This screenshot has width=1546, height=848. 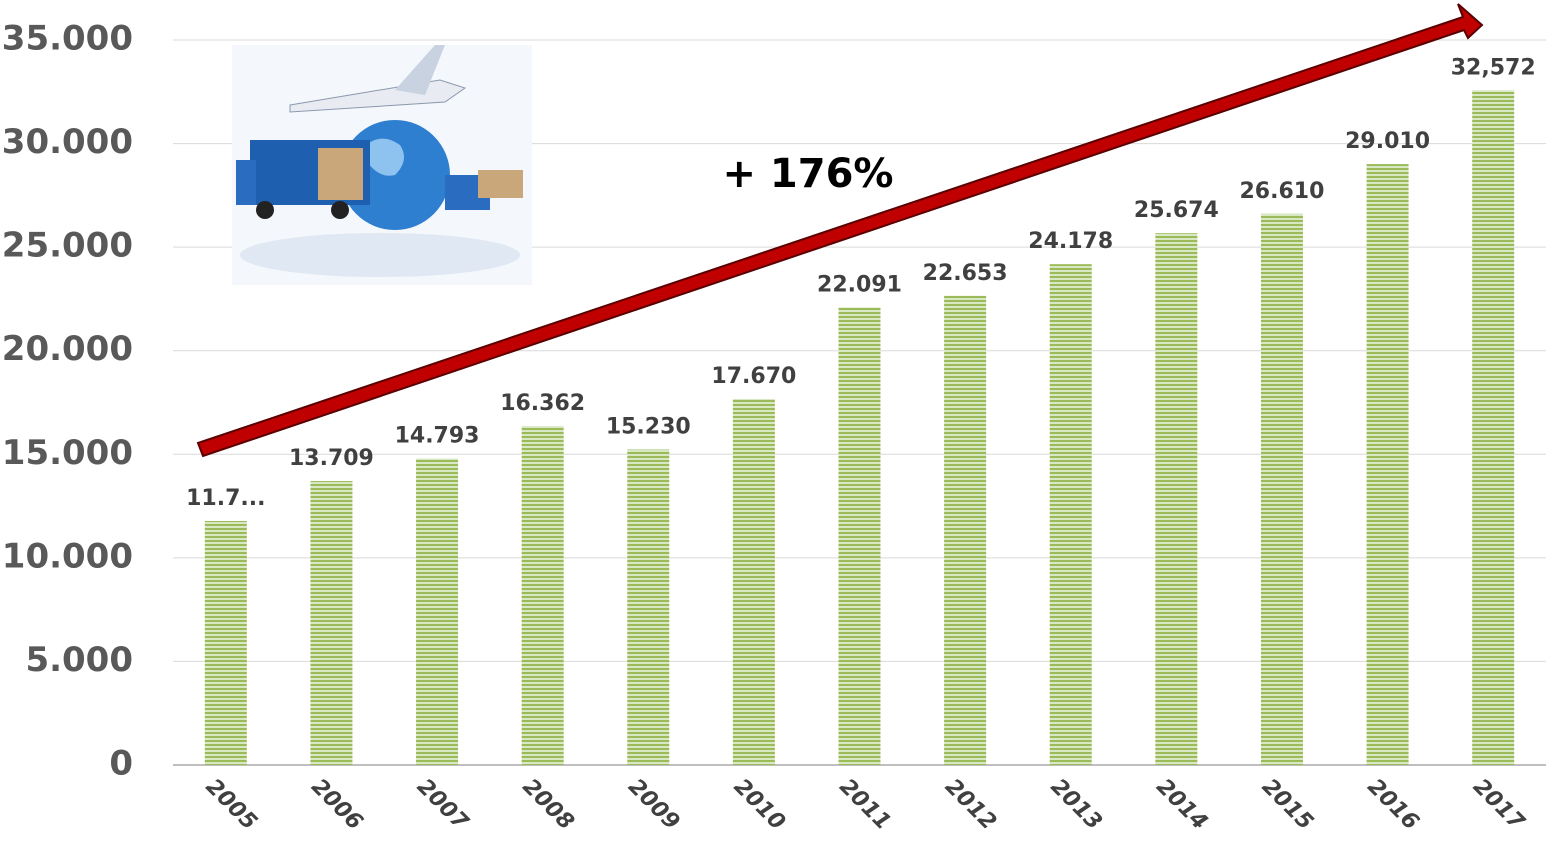 I want to click on value-label: 32,572, so click(x=1493, y=67).